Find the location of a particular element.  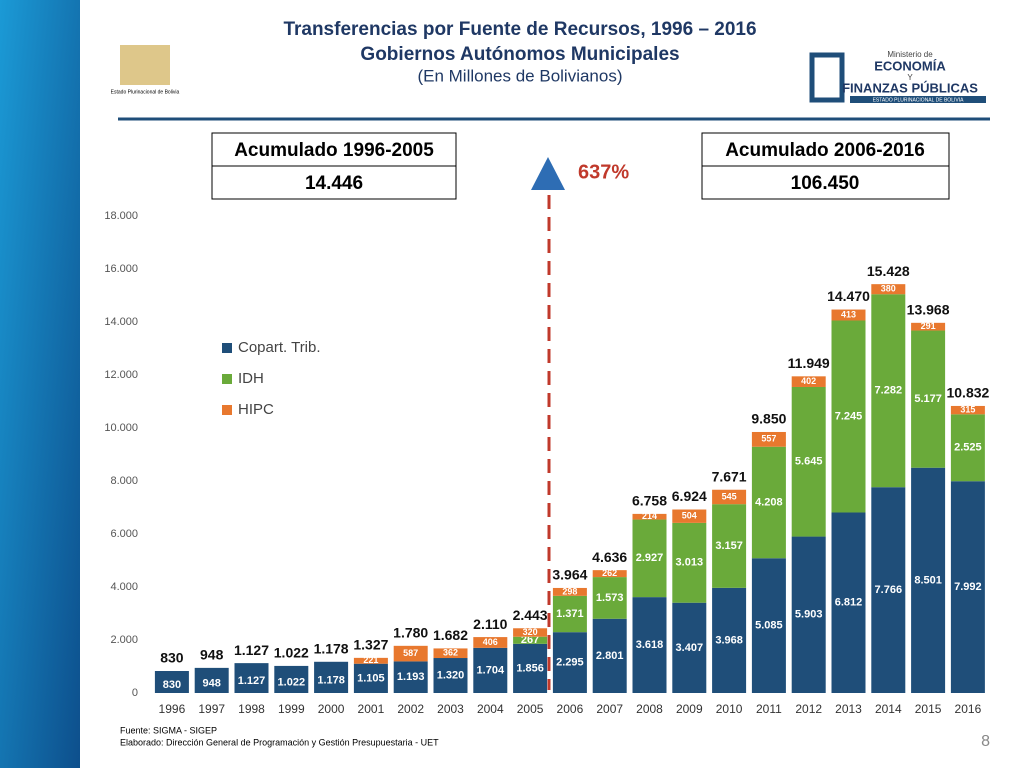

x-tick-label: 2016 is located at coordinates (968, 709).